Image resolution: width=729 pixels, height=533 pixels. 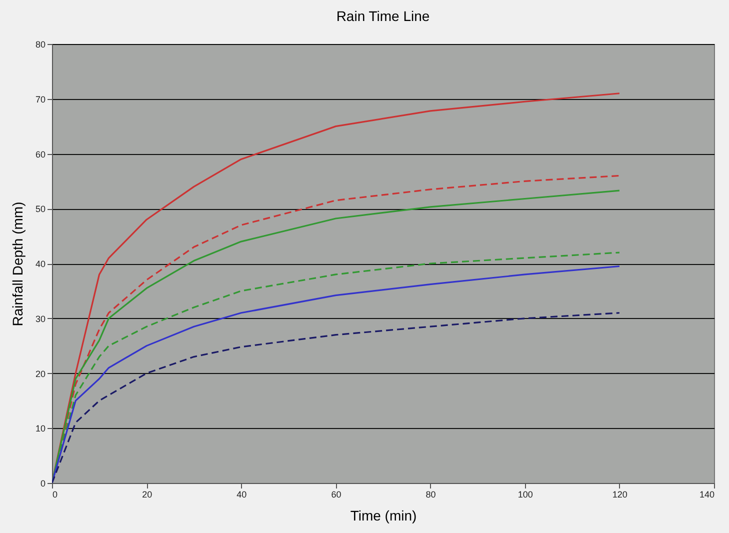 I want to click on y-tick-label: 60, so click(x=40, y=154).